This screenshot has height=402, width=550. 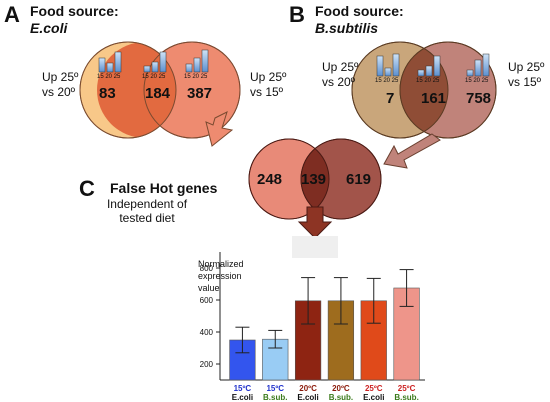 What do you see at coordinates (387, 68) in the screenshot?
I see `mini-bars-b-left: 15 20 25` at bounding box center [387, 68].